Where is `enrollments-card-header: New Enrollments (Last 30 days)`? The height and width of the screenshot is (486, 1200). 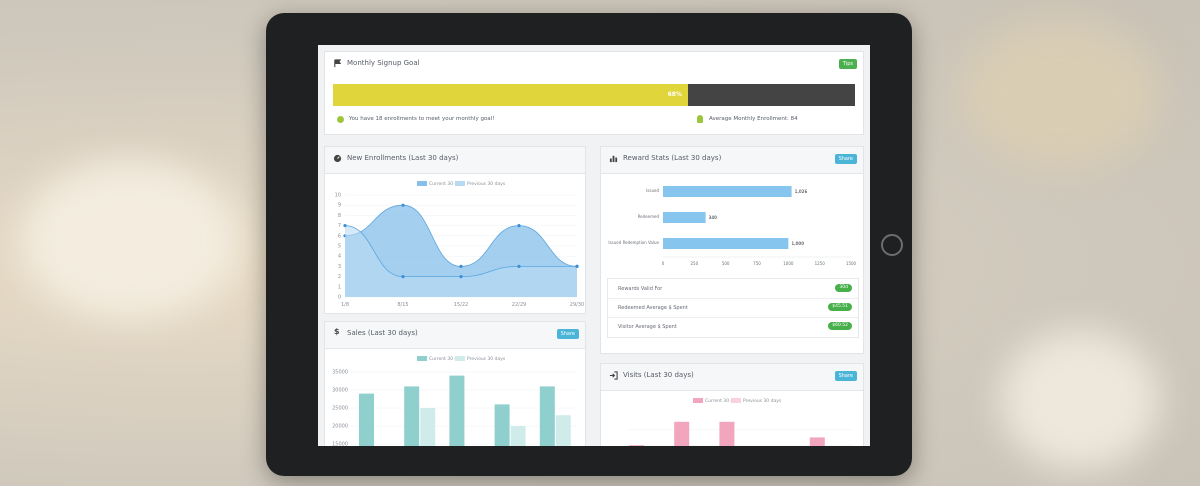
enrollments-card-header: New Enrollments (Last 30 days) is located at coordinates (455, 160).